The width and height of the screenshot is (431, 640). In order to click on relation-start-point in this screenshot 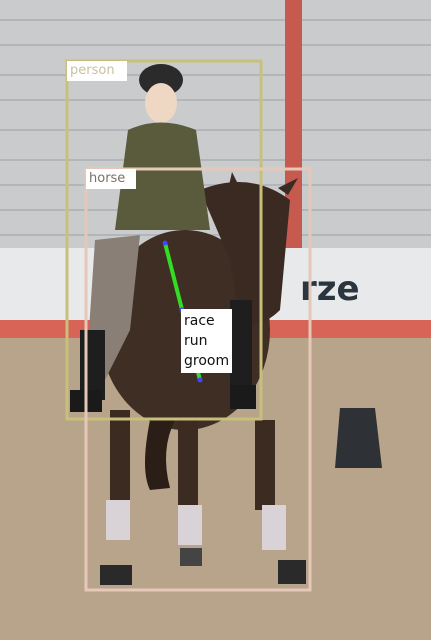, I will do `click(165, 243)`.